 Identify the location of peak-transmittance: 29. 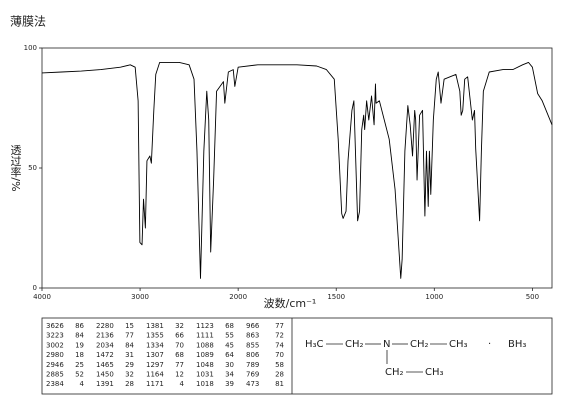
(129, 365).